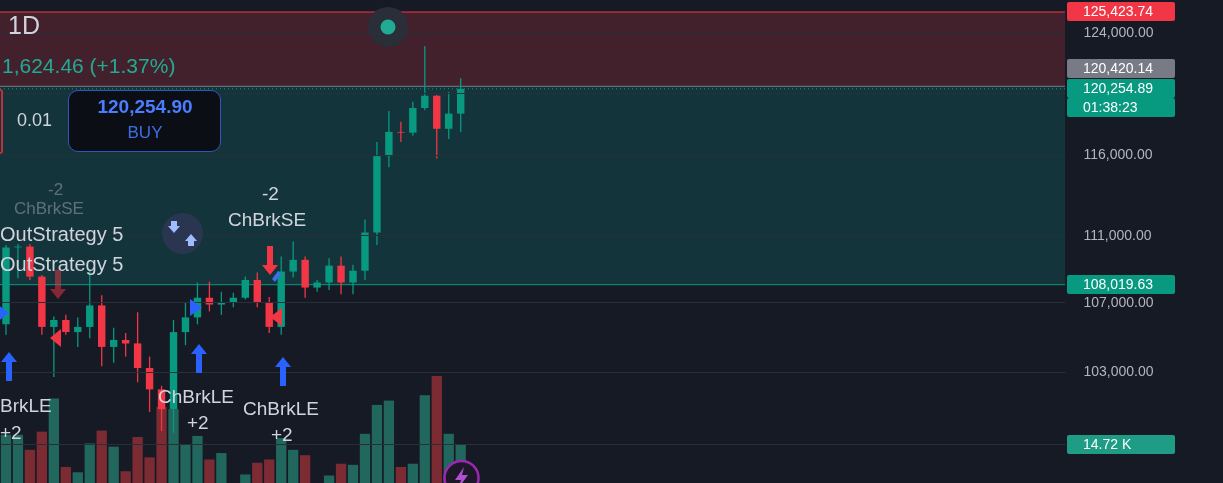 Image resolution: width=1223 pixels, height=483 pixels. I want to click on y-tick-label: 124,000.00, so click(1118, 32).